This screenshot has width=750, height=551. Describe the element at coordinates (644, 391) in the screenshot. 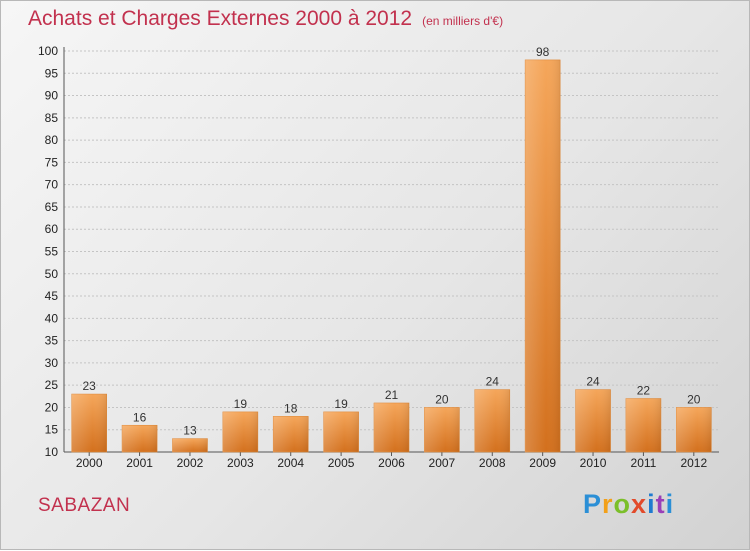

I see `data-label: 22` at that location.